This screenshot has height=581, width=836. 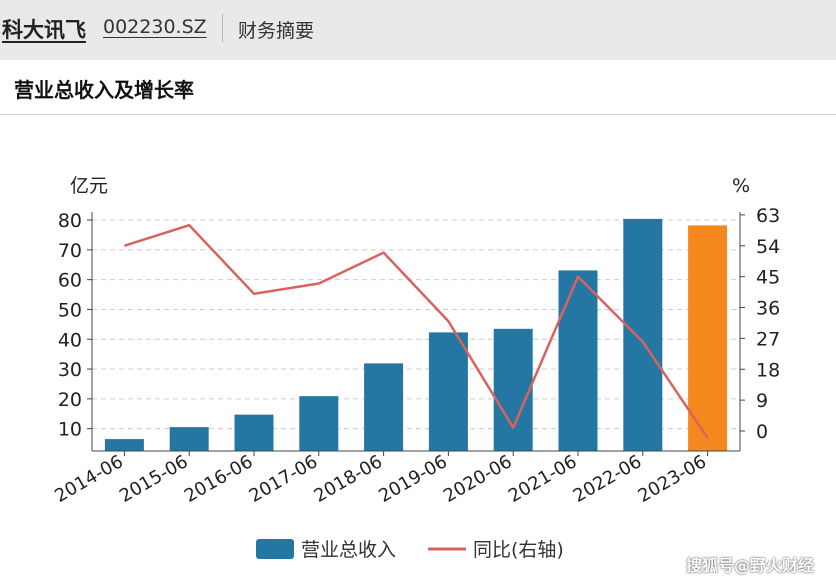 What do you see at coordinates (762, 401) in the screenshot?
I see `right-tick-label: 9` at bounding box center [762, 401].